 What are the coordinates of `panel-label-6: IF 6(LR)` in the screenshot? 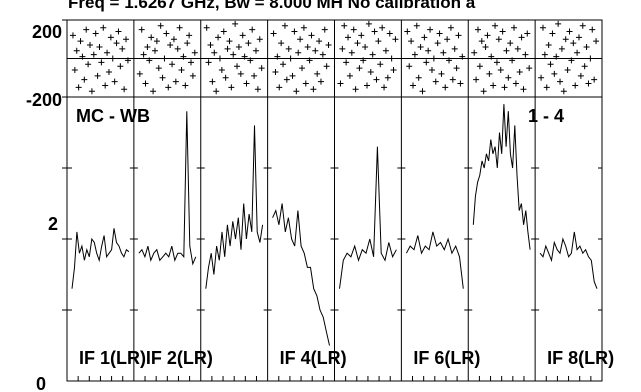 It's located at (446, 358).